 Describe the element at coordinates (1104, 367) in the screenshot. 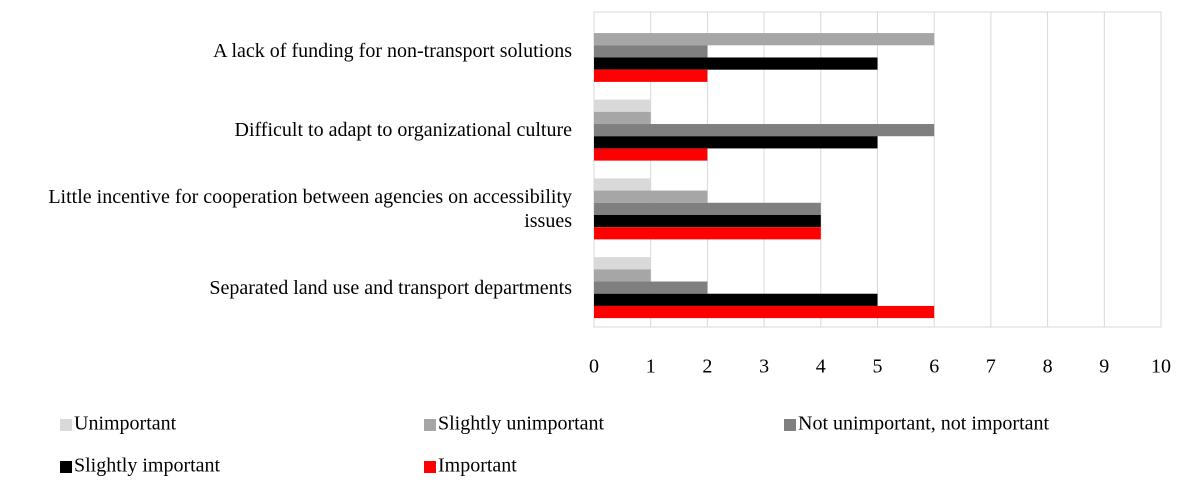

I see `x-tick-label: 9` at that location.